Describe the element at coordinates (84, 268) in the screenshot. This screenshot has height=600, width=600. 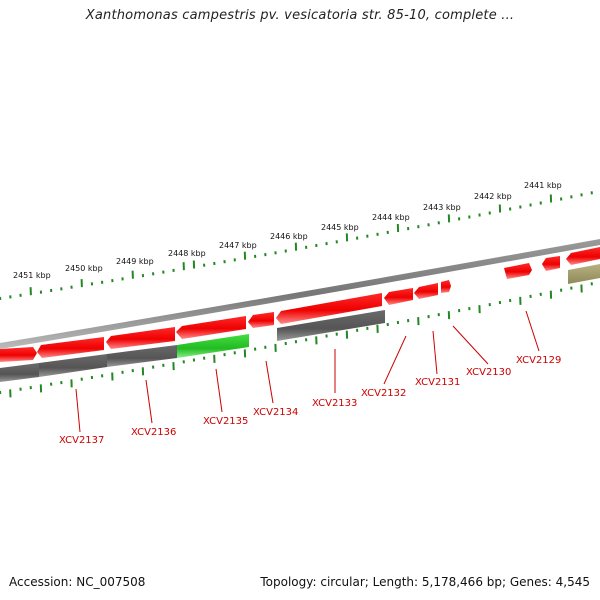
I see `kbp-label-2450: 2450 kbp` at that location.